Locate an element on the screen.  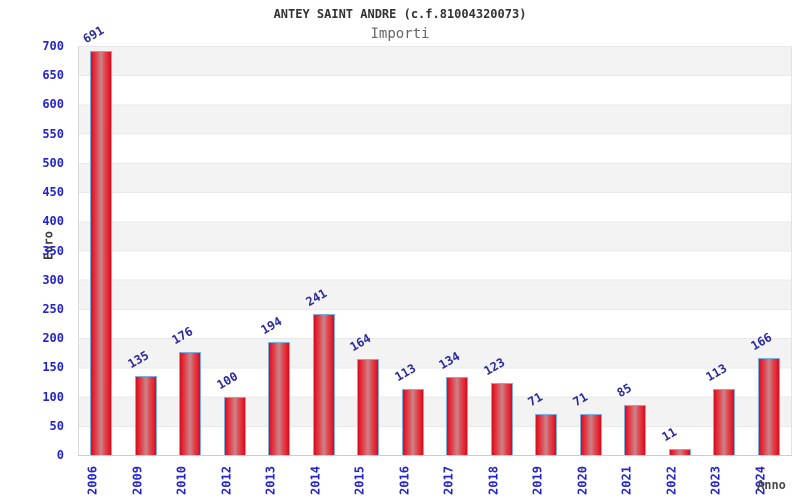
y-tick-label: 350 is located at coordinates (53, 250).